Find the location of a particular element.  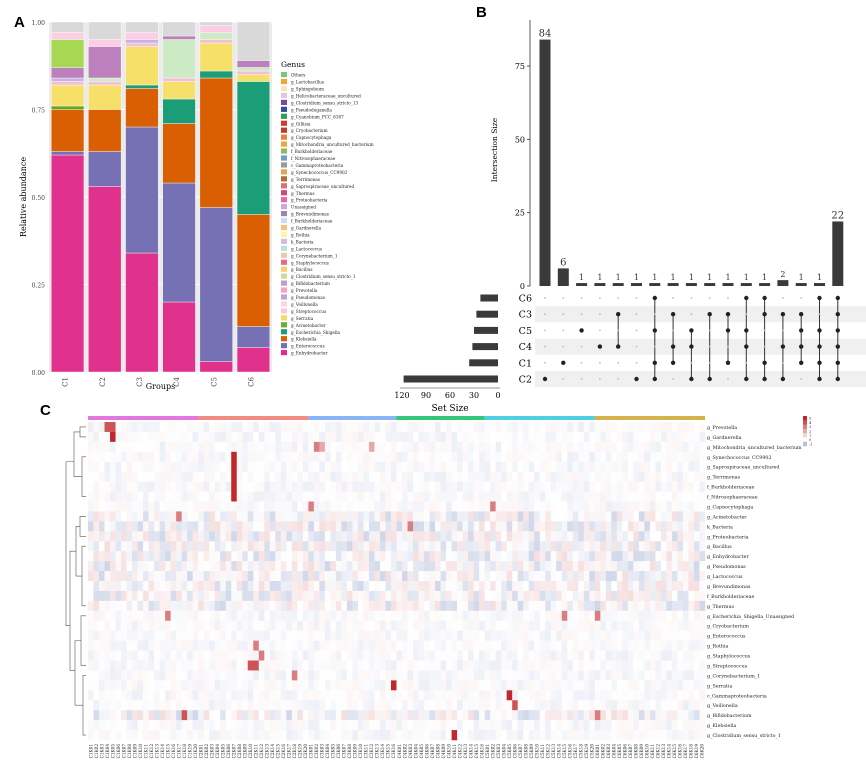

row-label: g_Pseudomonas is located at coordinates (726, 567).